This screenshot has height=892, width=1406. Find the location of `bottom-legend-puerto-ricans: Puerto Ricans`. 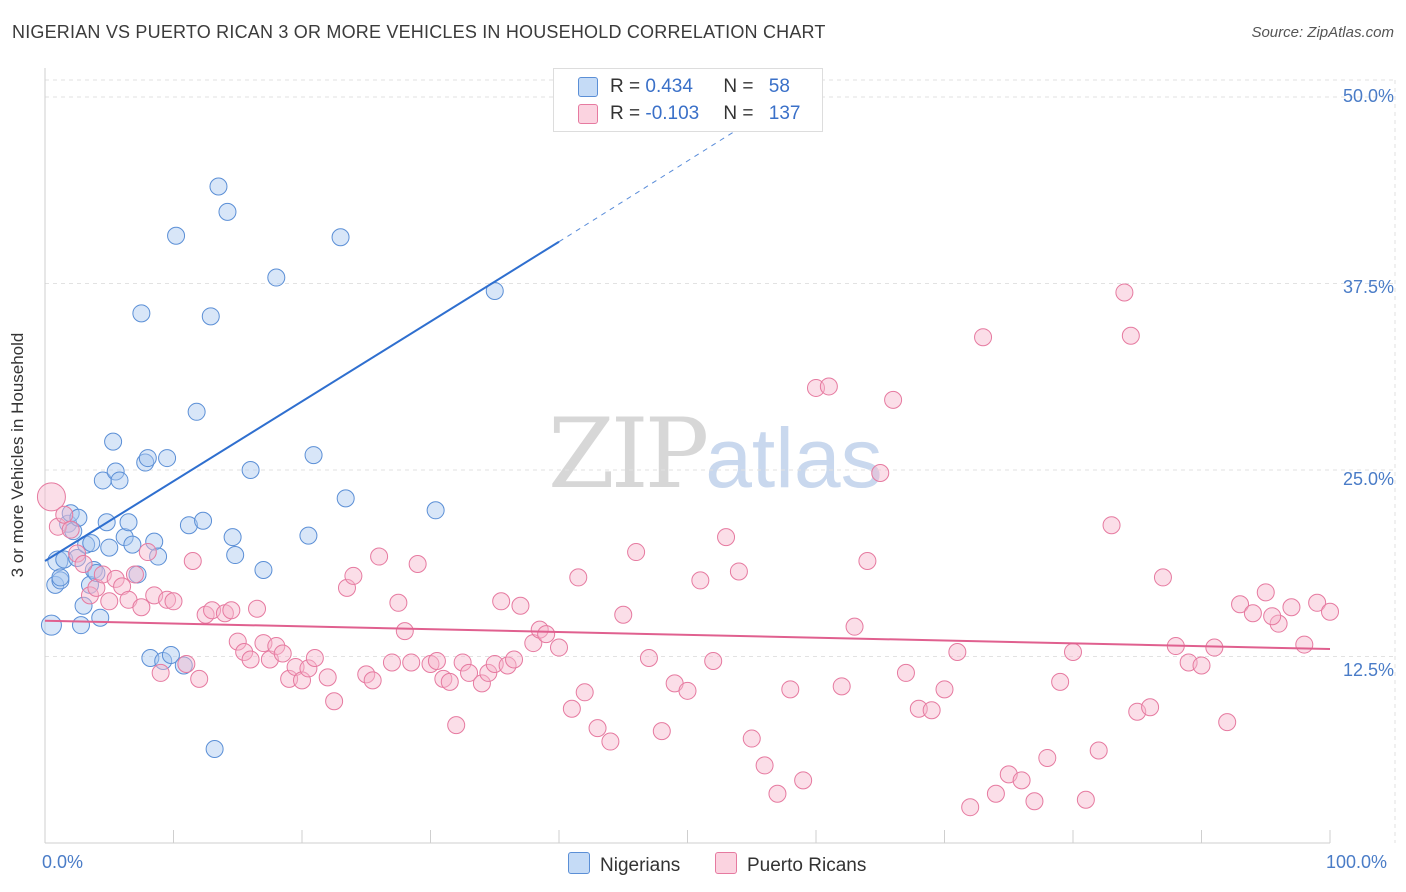

bottom-legend-puerto-ricans: Puerto Ricans is located at coordinates (790, 864).